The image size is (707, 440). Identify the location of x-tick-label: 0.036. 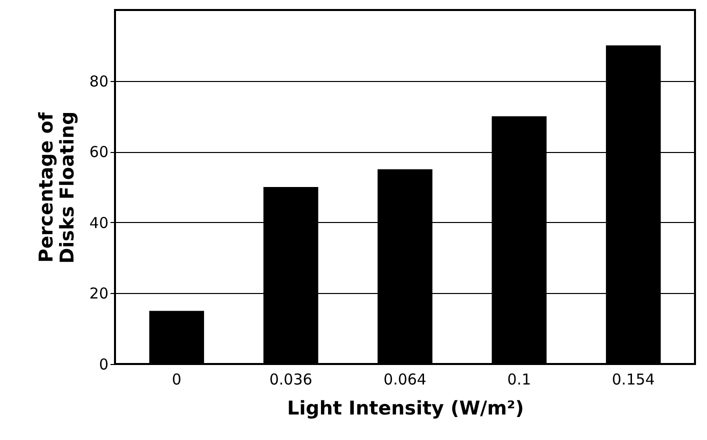
(290, 379).